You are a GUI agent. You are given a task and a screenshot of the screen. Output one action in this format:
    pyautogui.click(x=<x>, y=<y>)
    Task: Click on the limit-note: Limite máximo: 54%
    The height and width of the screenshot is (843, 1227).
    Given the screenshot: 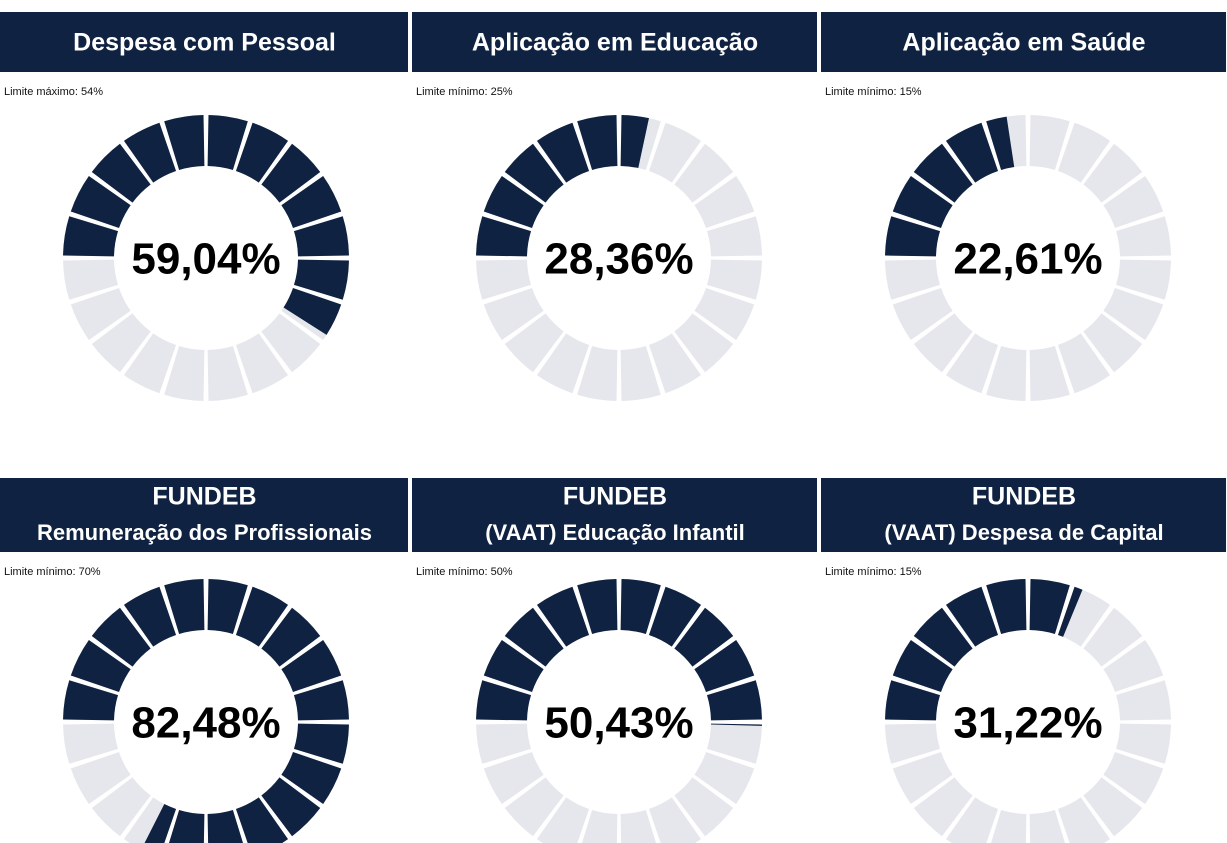 What is the action you would take?
    pyautogui.click(x=53, y=92)
    